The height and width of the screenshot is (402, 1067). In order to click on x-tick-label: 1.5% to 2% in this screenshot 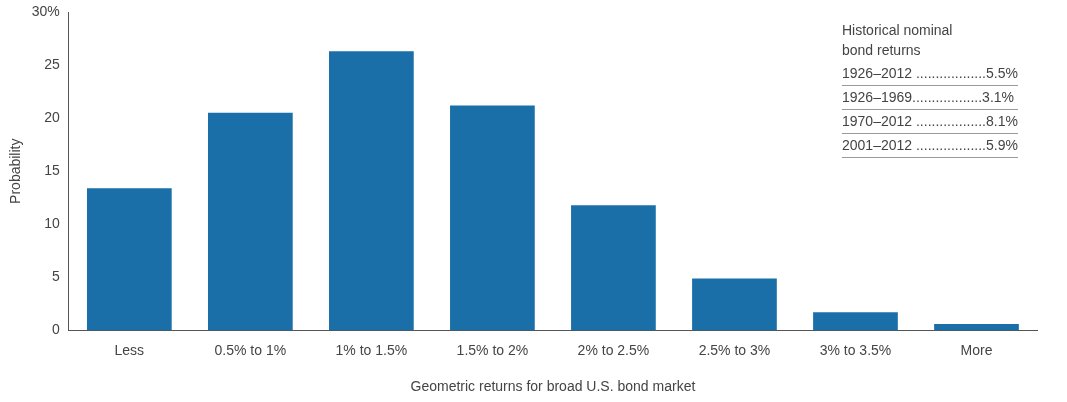, I will do `click(492, 349)`.